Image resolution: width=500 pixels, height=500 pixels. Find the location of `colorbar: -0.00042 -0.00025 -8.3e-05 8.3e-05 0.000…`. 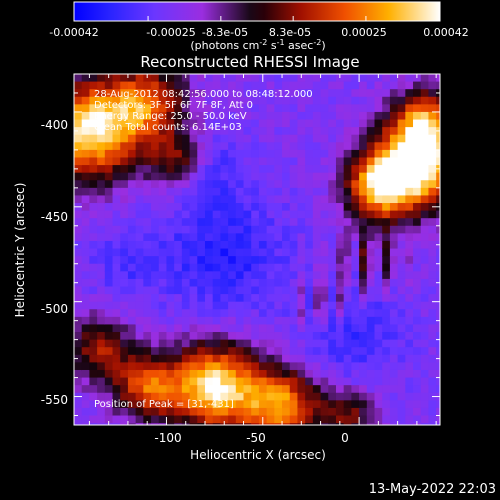

colorbar: -0.00042 -0.00025 -8.3e-05 8.3e-05 0.000… is located at coordinates (259, 26).